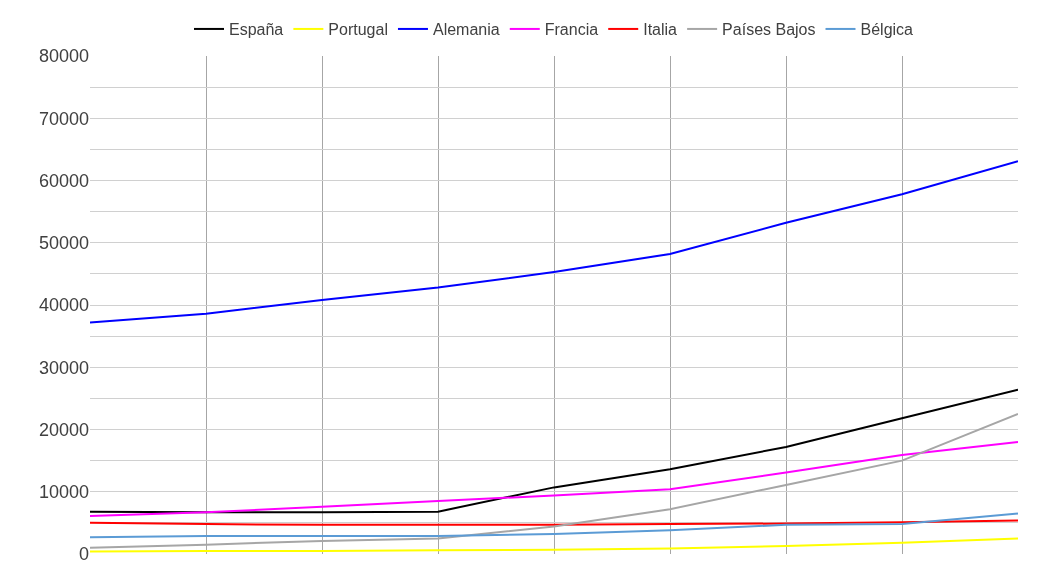 The height and width of the screenshot is (576, 1038). I want to click on y-tick-label: 70000, so click(63, 118).